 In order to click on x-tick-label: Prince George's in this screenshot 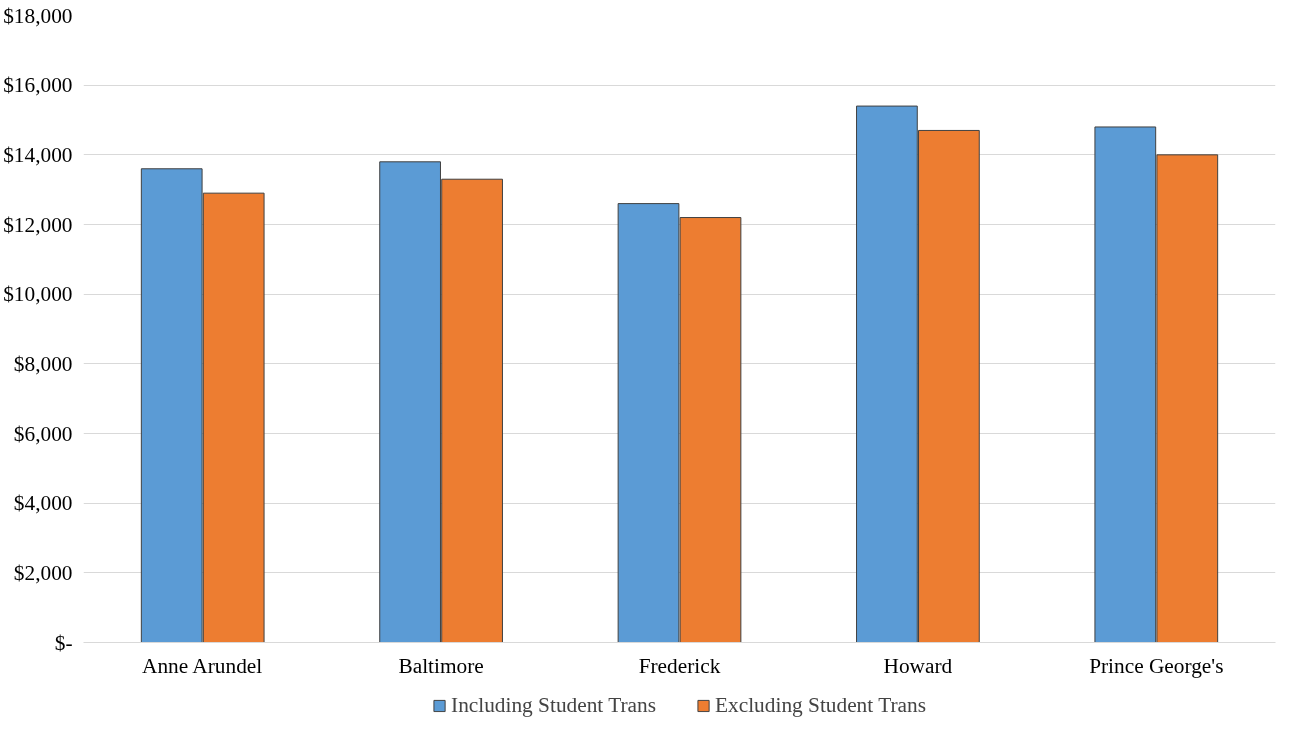, I will do `click(1156, 665)`.